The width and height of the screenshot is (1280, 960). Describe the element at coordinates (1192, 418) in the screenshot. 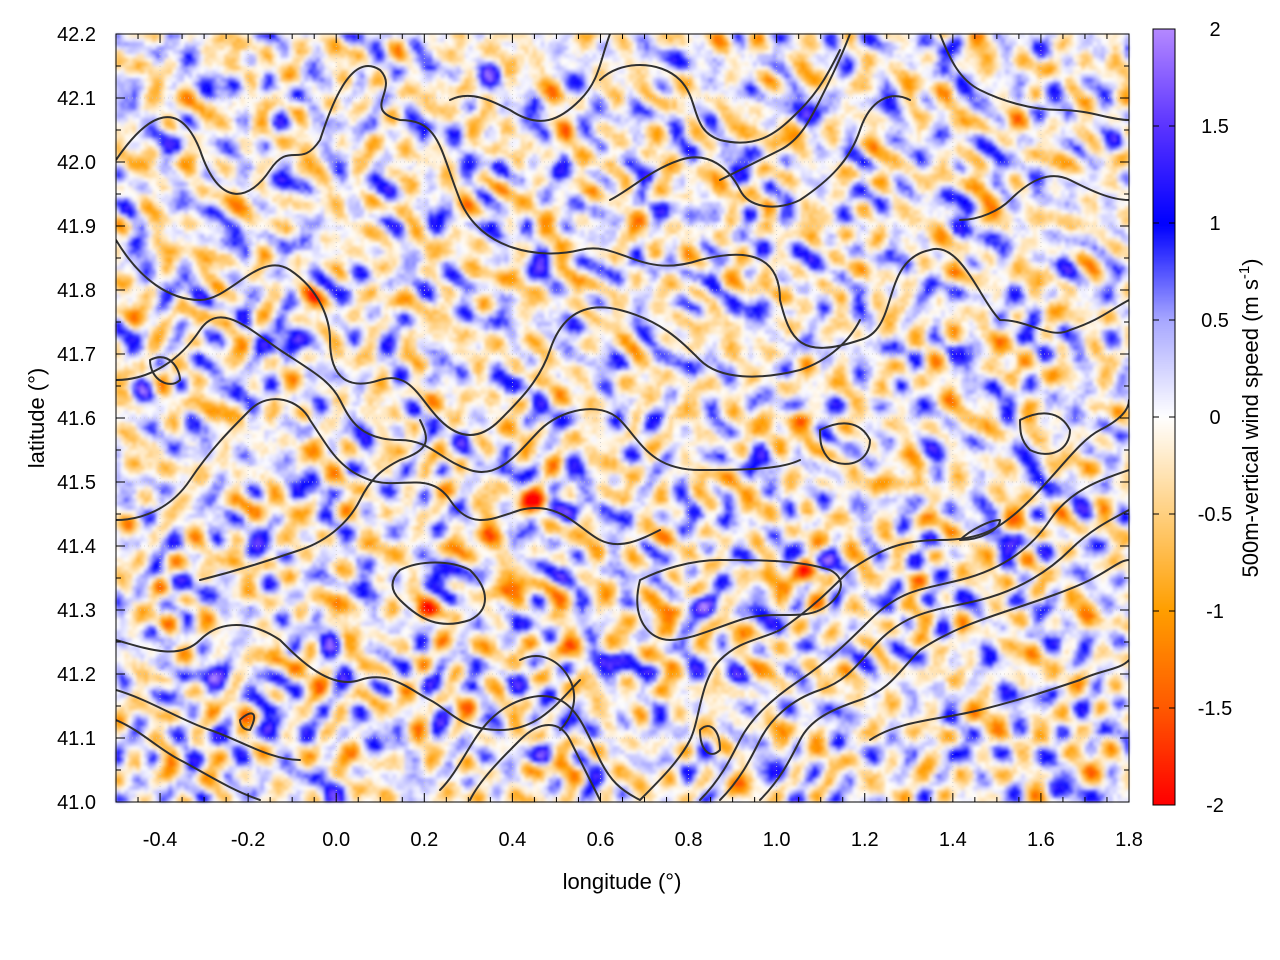

I see `colorbar-ticks: -2 -1.5 -1 -0.5 0 0.5 1 1.5 2` at that location.